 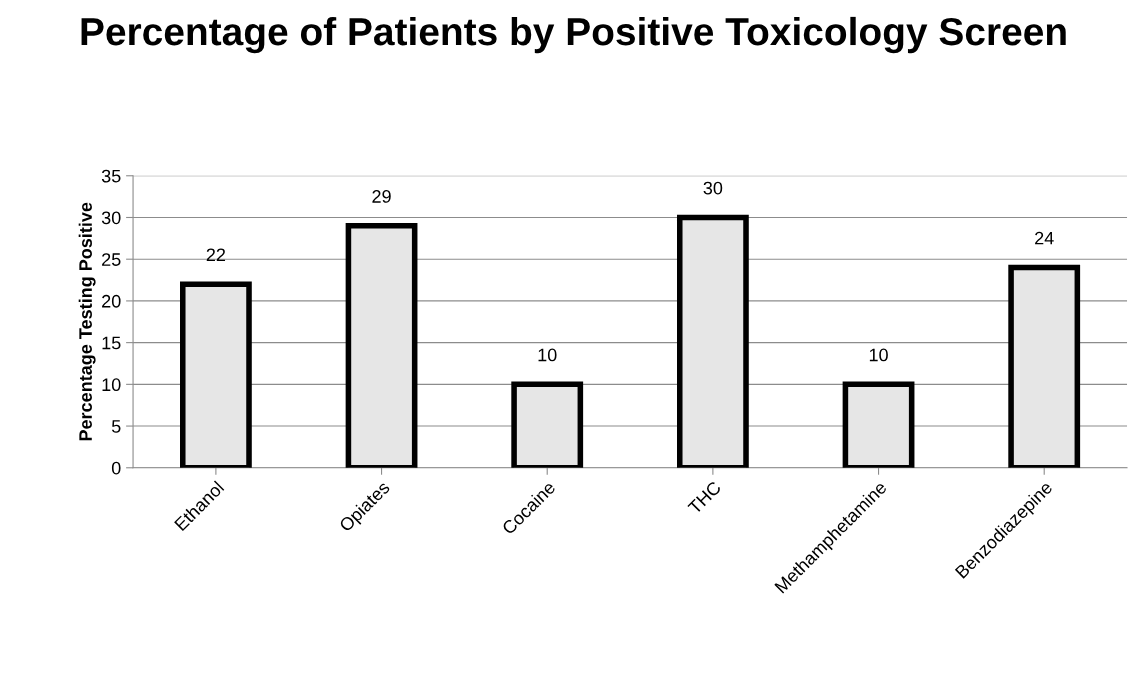 What do you see at coordinates (111, 301) in the screenshot?
I see `y-tick-label: 20` at bounding box center [111, 301].